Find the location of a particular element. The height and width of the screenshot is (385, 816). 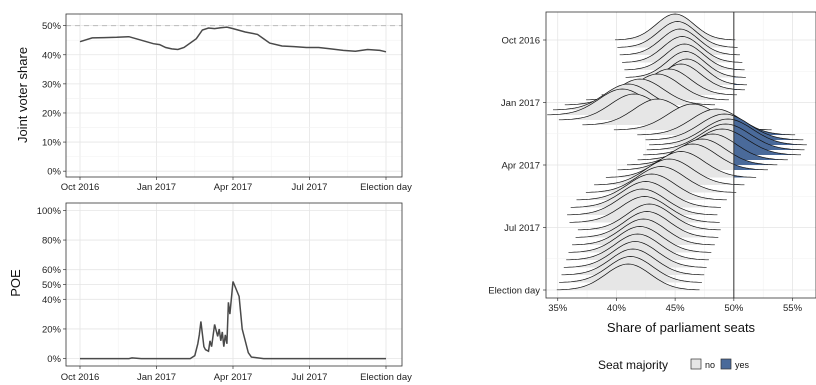

legend-swatch-yes is located at coordinates (726, 364).